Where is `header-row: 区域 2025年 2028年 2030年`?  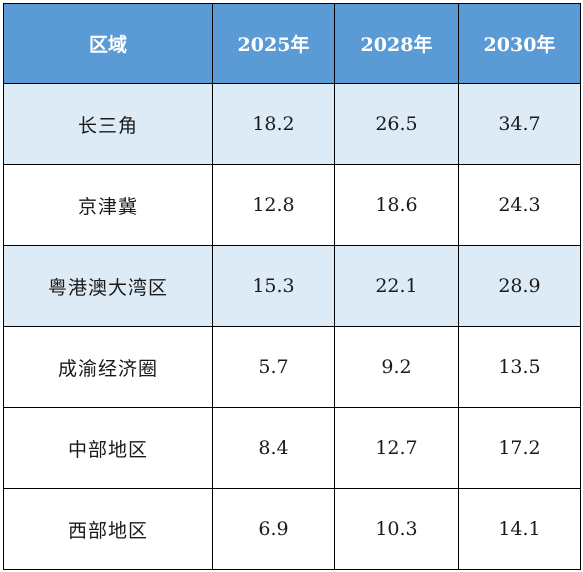 header-row: 区域 2025年 2028年 2030年 is located at coordinates (292, 43).